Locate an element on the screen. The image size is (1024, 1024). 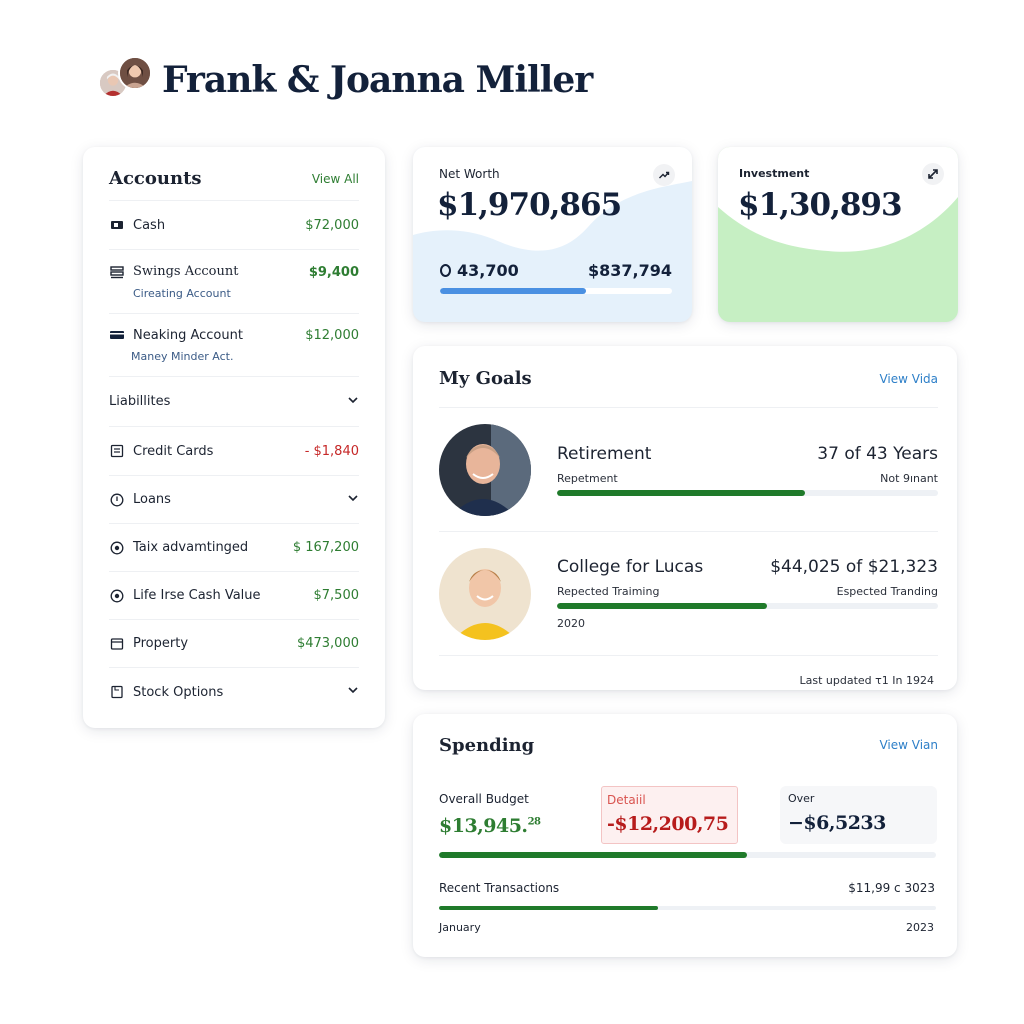
account-row-savings: Swings Account Cireating Account $9,400 is located at coordinates (234, 282).